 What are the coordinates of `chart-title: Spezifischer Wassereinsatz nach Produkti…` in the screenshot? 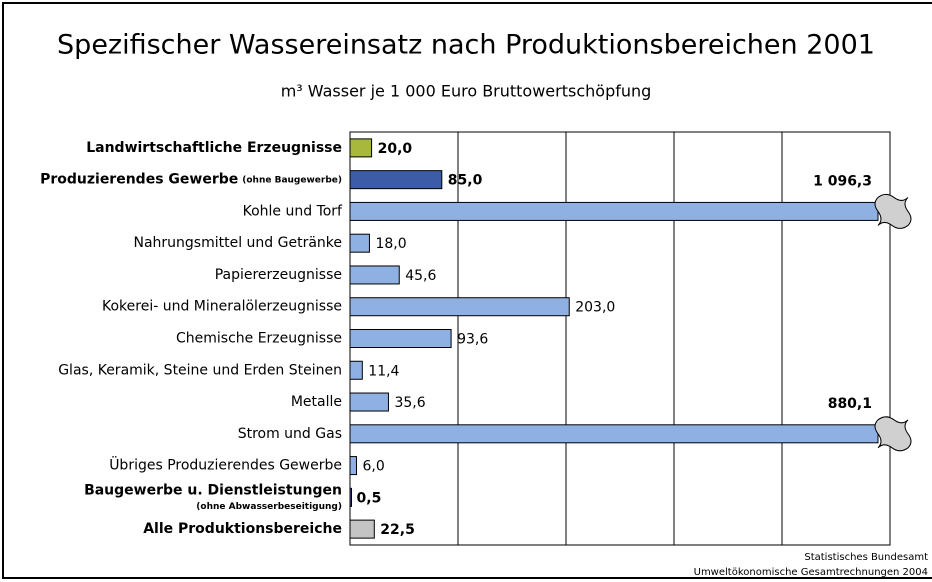 It's located at (466, 45).